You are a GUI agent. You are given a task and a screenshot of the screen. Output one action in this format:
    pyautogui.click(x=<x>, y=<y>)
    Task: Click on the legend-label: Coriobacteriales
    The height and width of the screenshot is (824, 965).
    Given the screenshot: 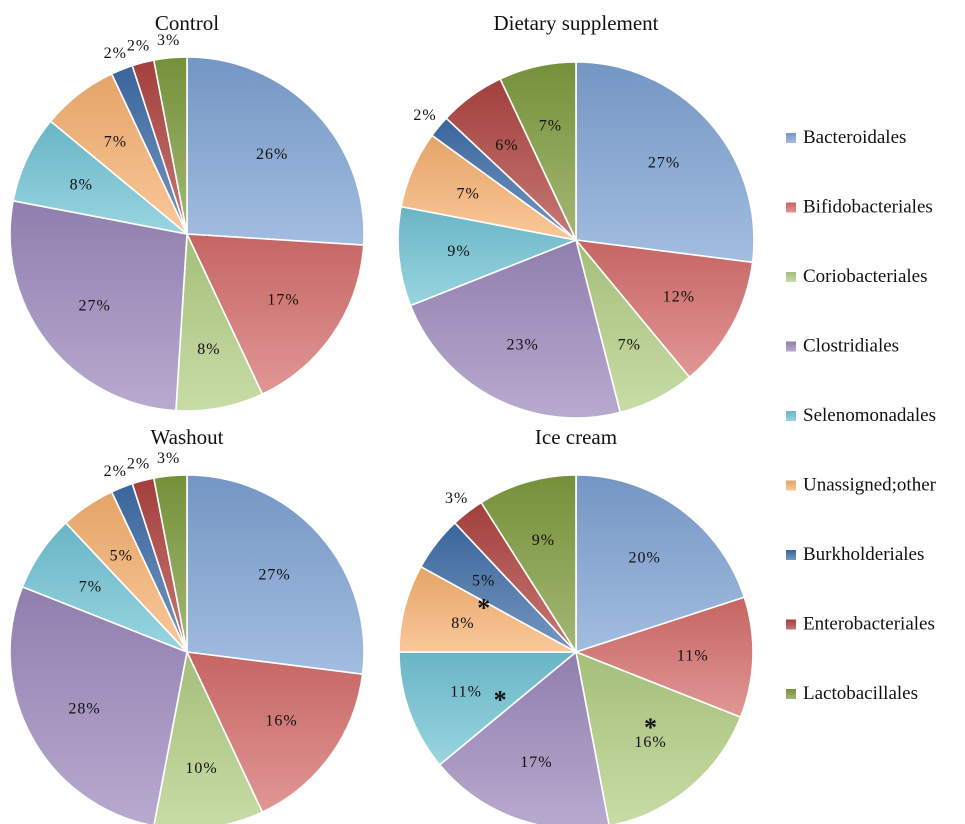 What is the action you would take?
    pyautogui.click(x=865, y=276)
    